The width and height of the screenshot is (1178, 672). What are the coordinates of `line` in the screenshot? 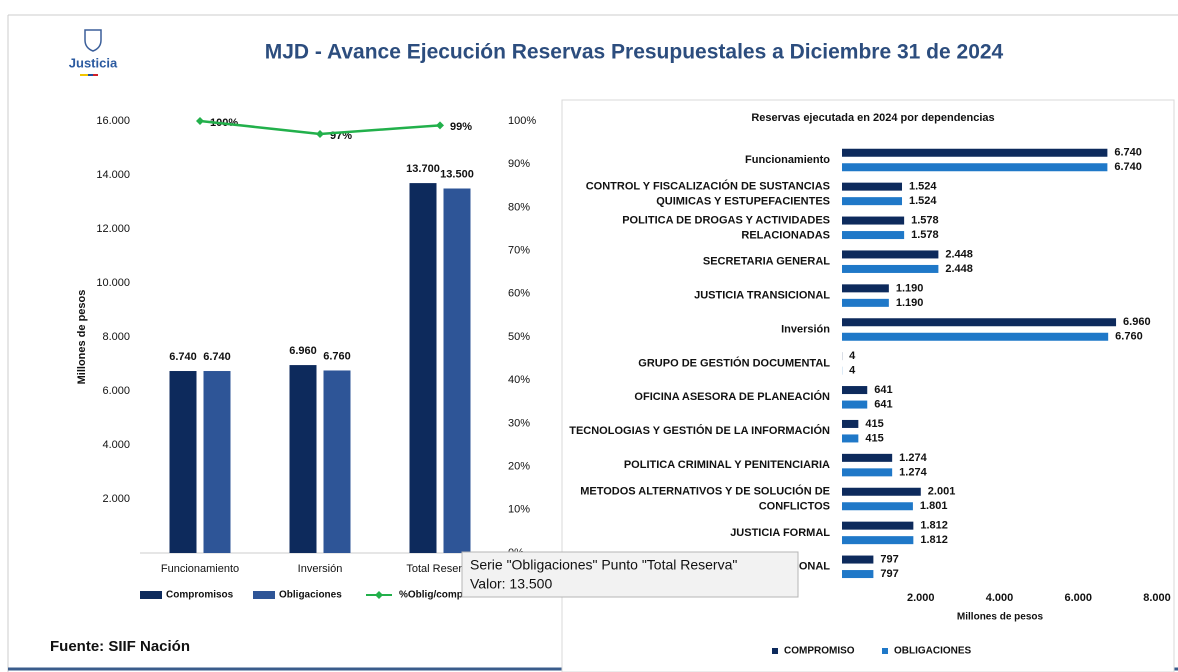 It's located at (320, 127).